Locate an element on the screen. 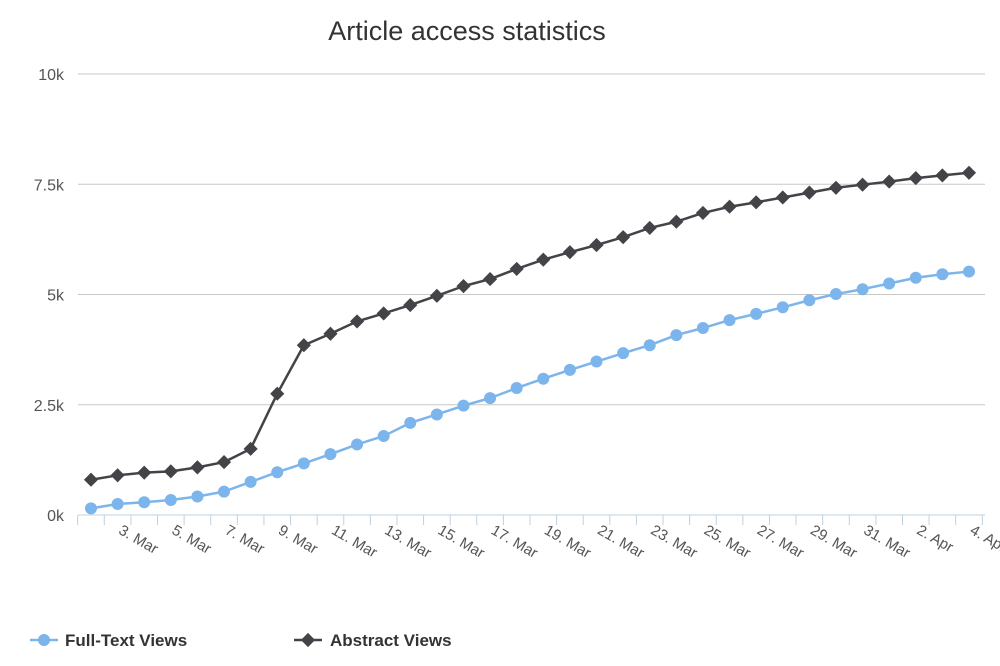 The width and height of the screenshot is (1000, 666). axes is located at coordinates (531, 519).